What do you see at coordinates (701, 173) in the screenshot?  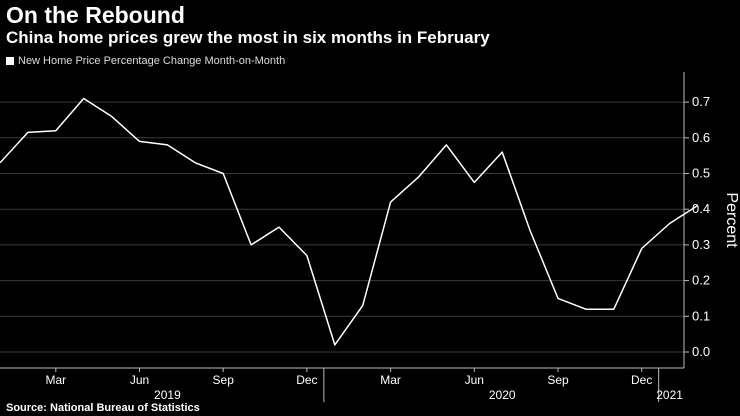 I see `y-tick-label: 0.5` at bounding box center [701, 173].